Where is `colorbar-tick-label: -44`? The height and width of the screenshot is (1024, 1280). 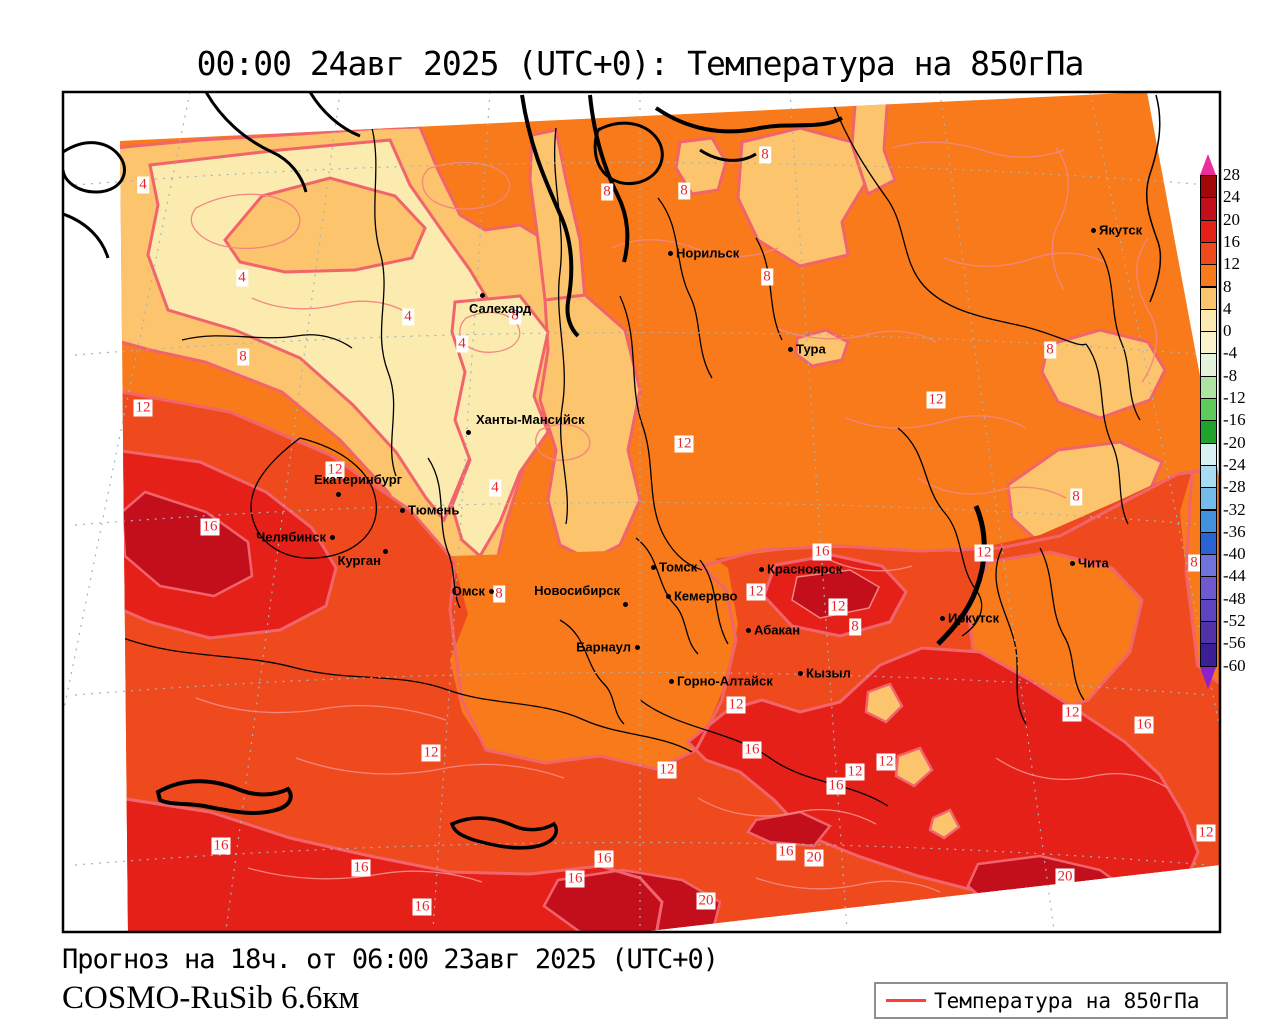
colorbar-tick-label: -44 is located at coordinates (1234, 576).